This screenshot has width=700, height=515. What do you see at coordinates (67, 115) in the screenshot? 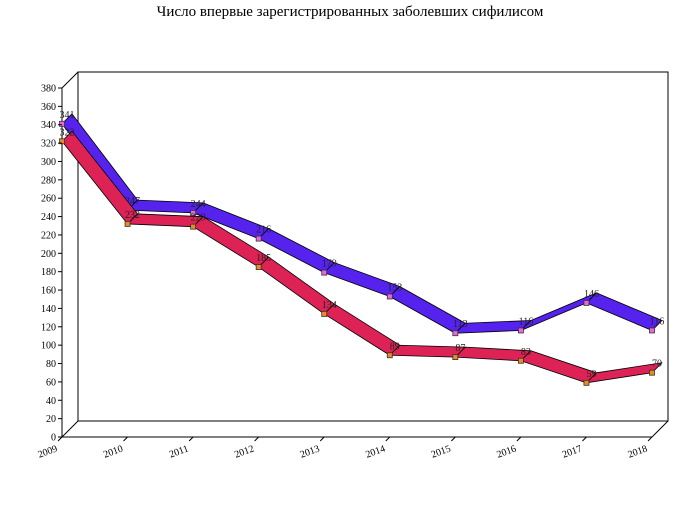
I see `data-label: 341` at bounding box center [67, 115].